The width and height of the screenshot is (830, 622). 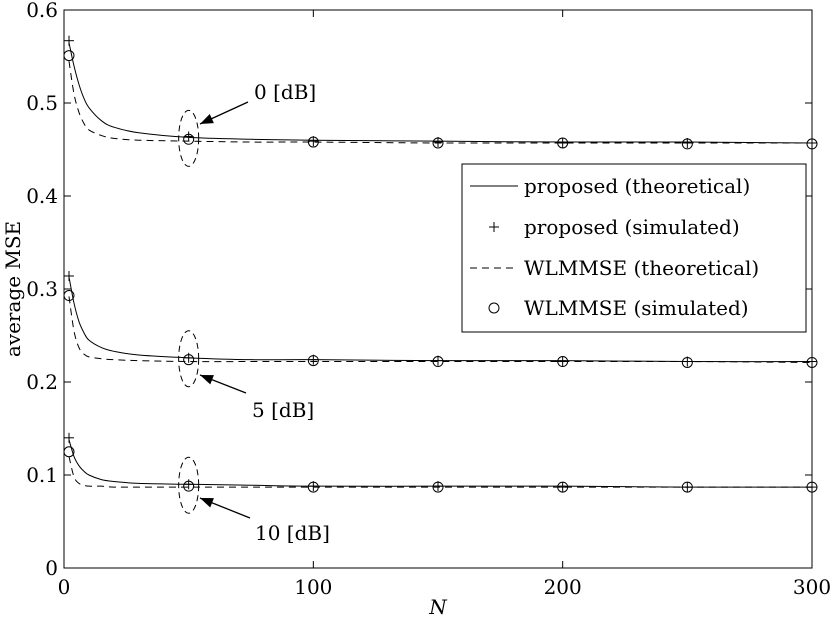 What do you see at coordinates (637, 186) in the screenshot?
I see `legend-label: proposed (theoretical)` at bounding box center [637, 186].